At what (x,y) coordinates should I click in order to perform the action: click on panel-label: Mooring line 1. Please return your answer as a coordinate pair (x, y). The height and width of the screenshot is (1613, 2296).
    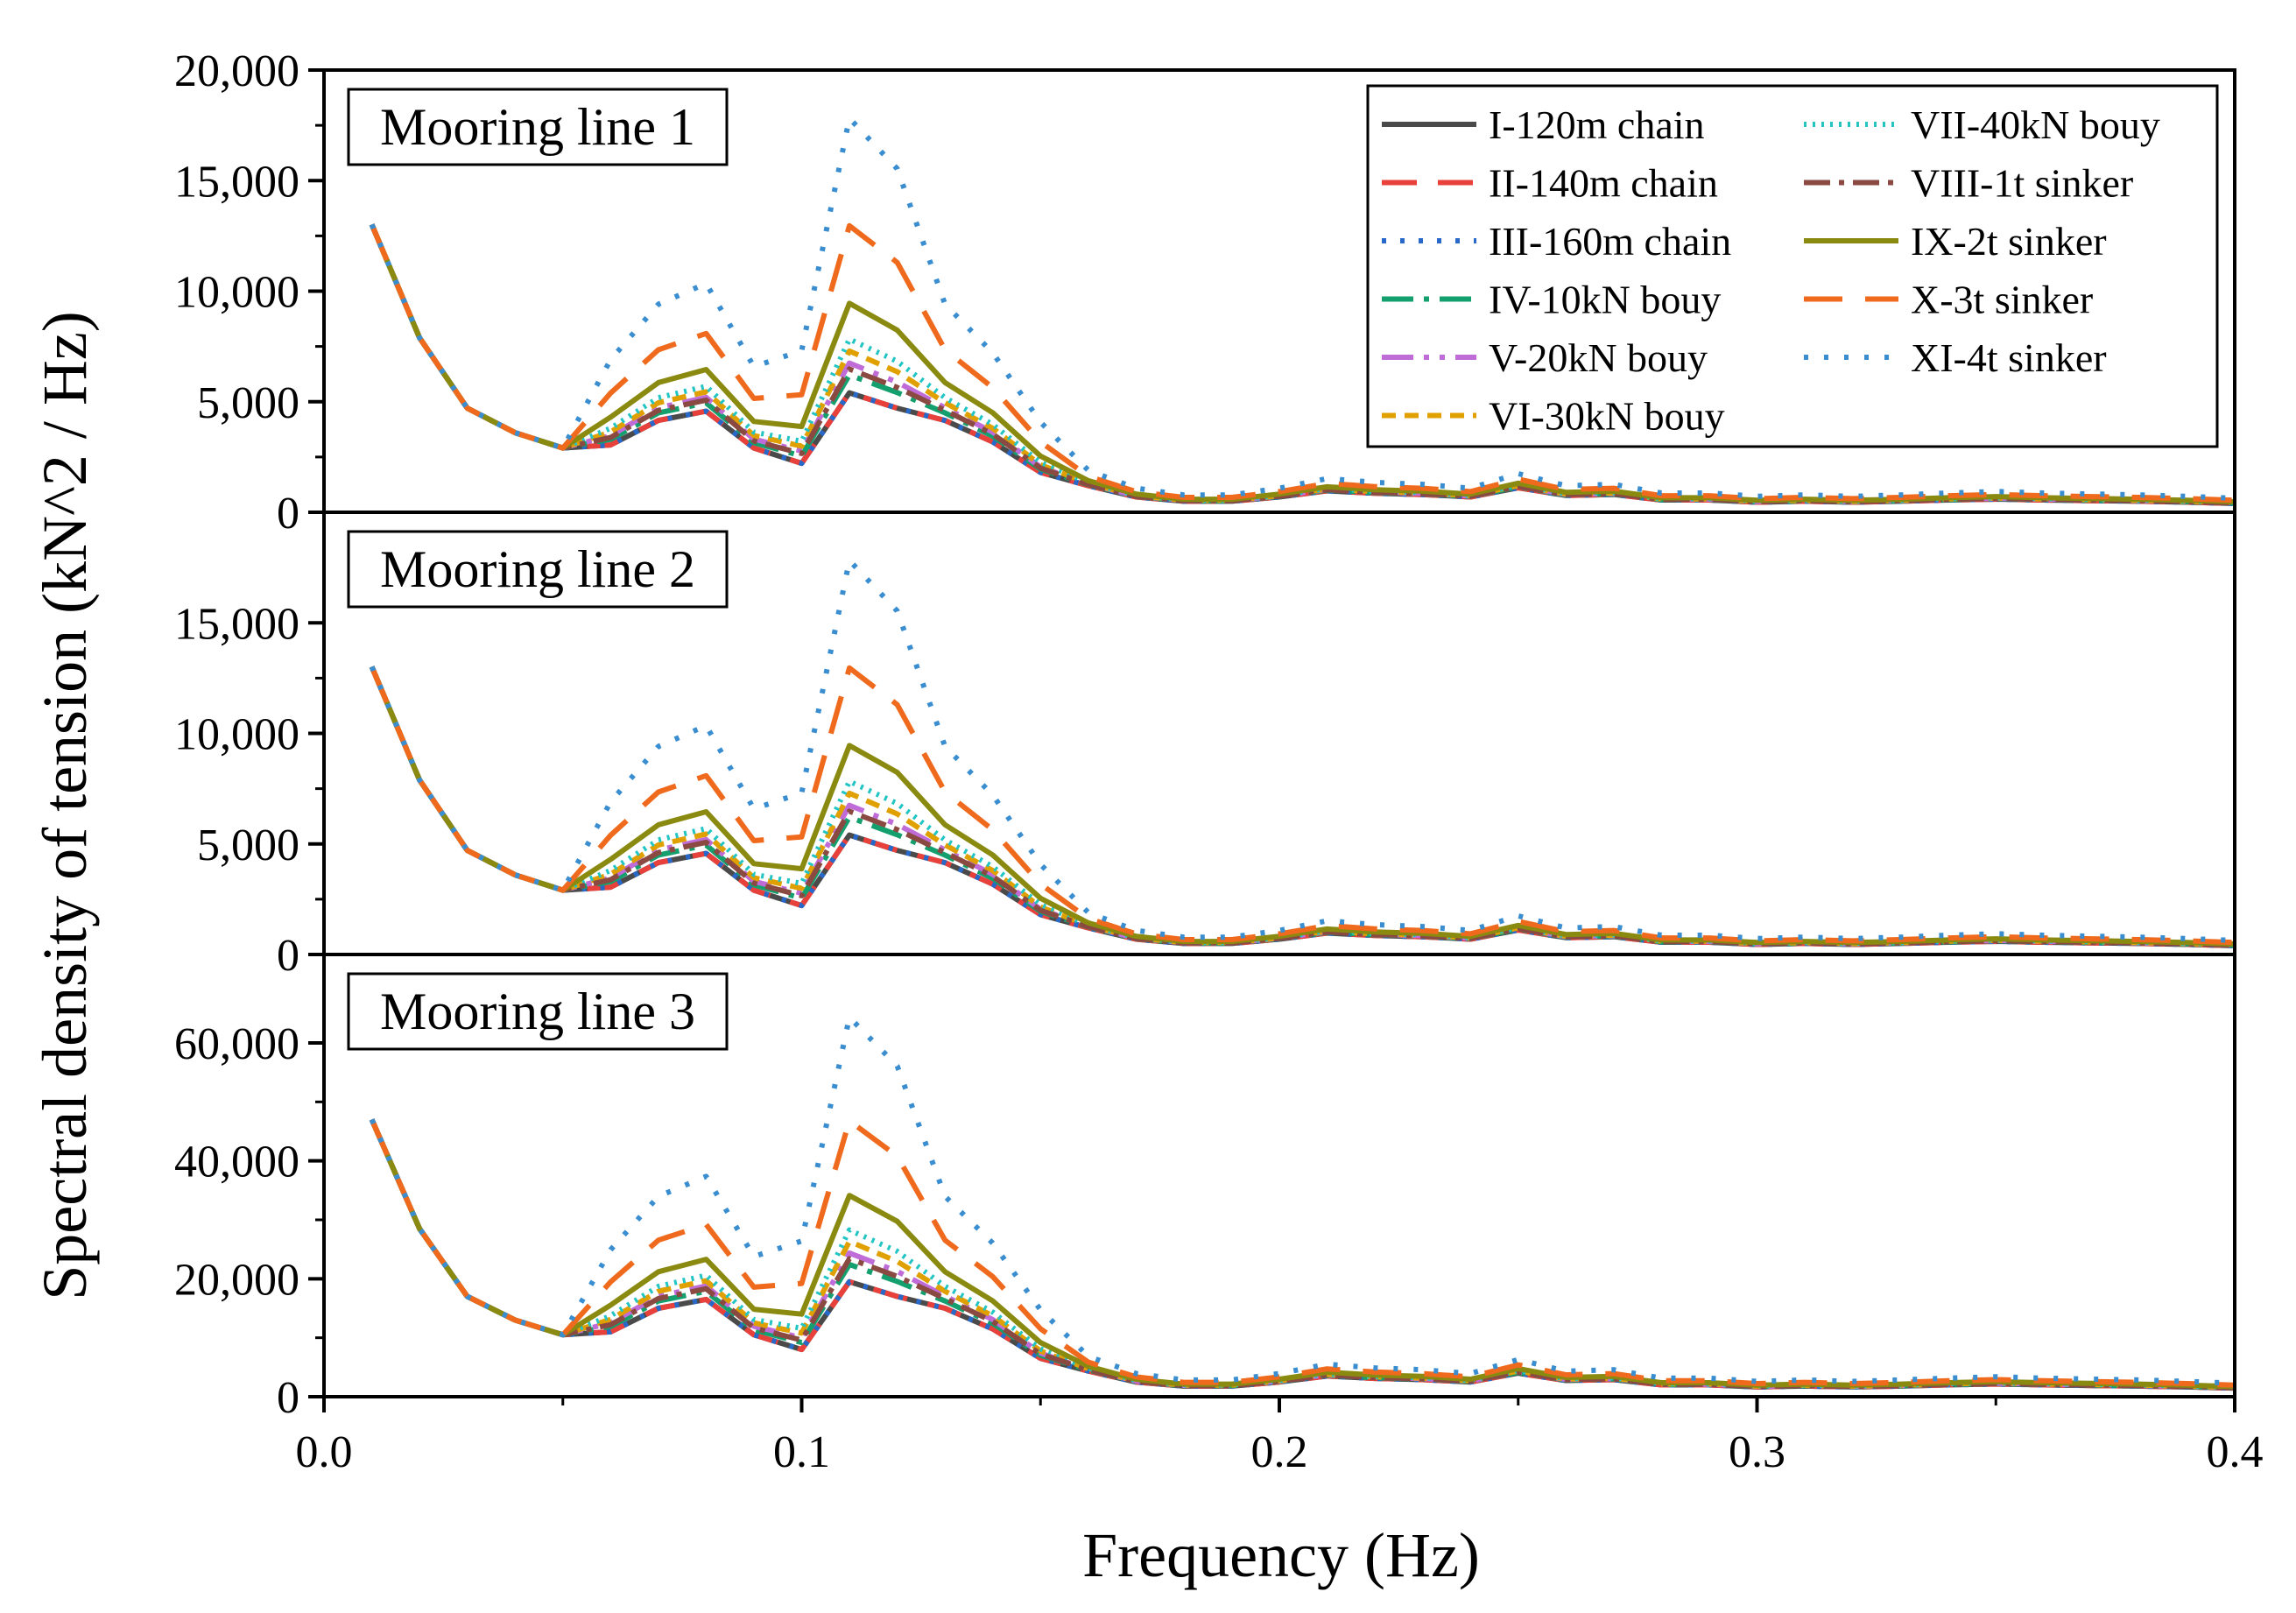
    Looking at the image, I should click on (537, 127).